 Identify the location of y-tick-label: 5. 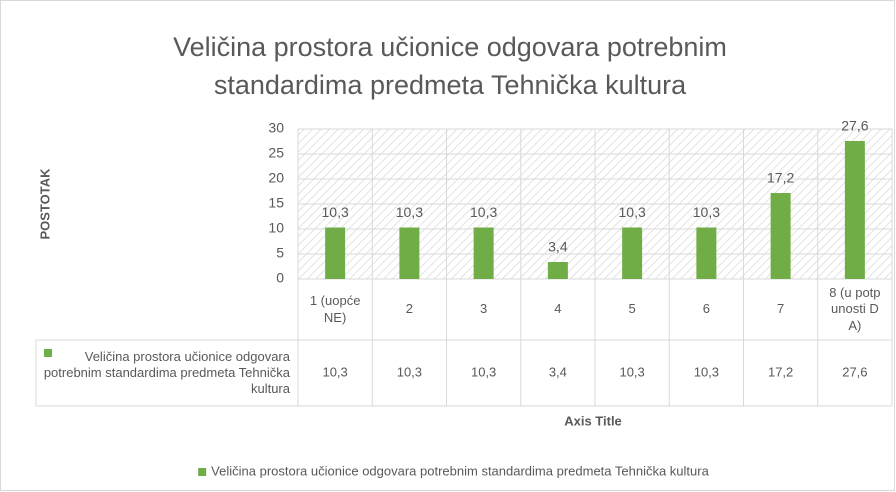
(280, 253).